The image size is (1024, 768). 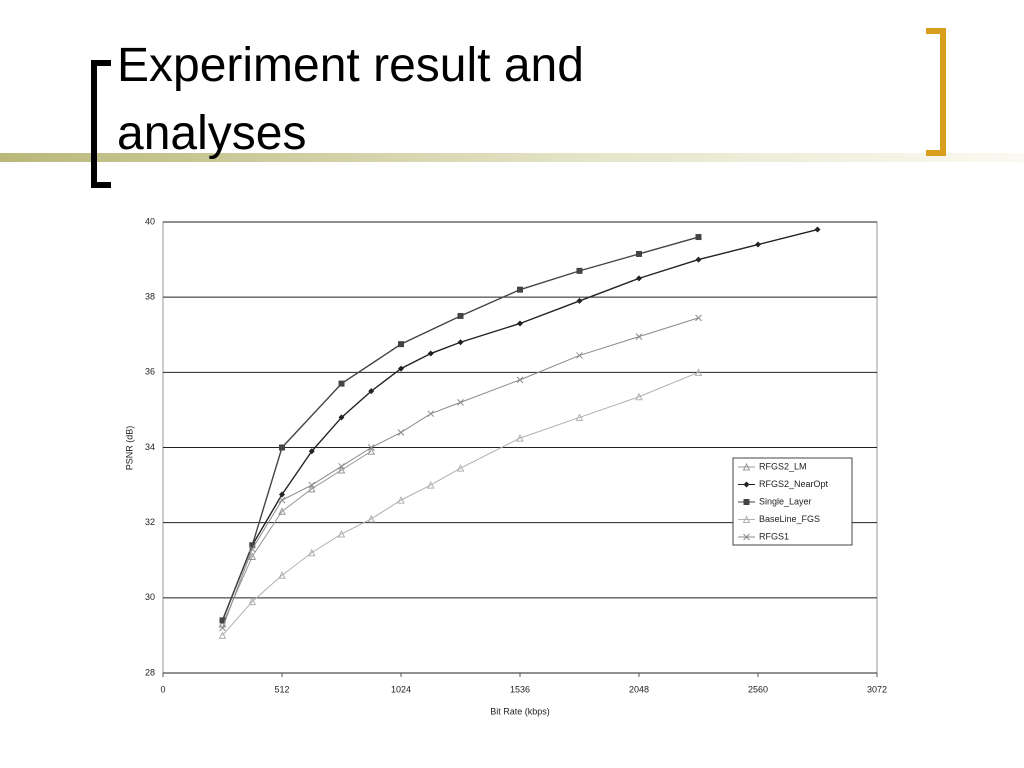 I want to click on x-tick-label: 3072, so click(x=877, y=689).